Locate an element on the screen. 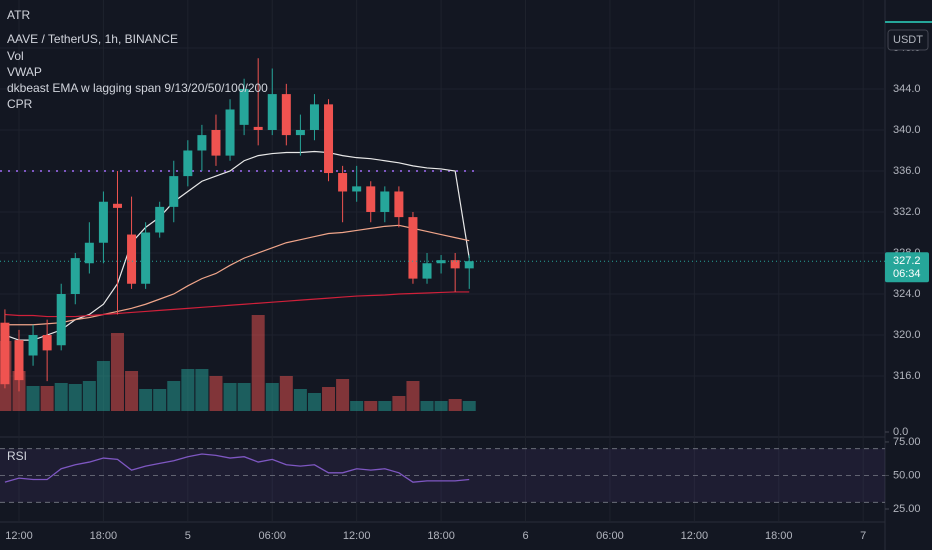 The height and width of the screenshot is (550, 932). x-tick-label: 6 is located at coordinates (525, 536).